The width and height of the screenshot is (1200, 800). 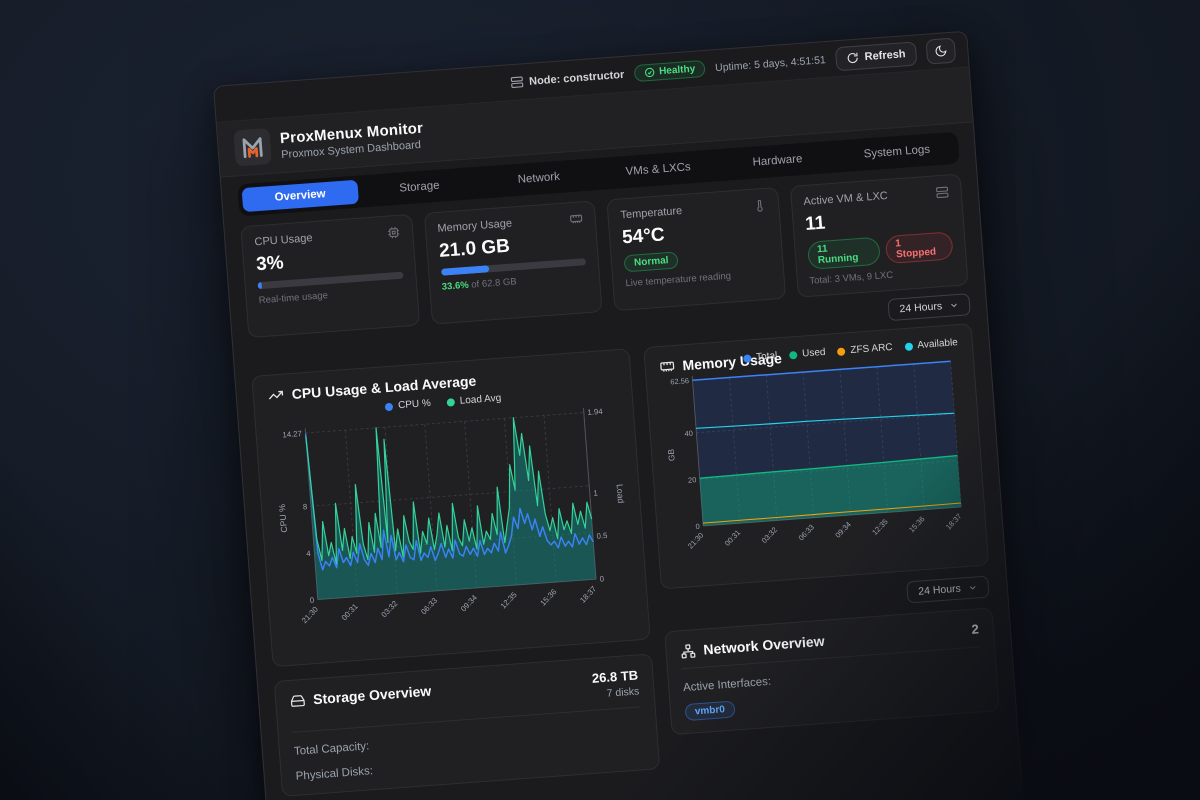 What do you see at coordinates (419, 187) in the screenshot?
I see `tab-storage: Storage` at bounding box center [419, 187].